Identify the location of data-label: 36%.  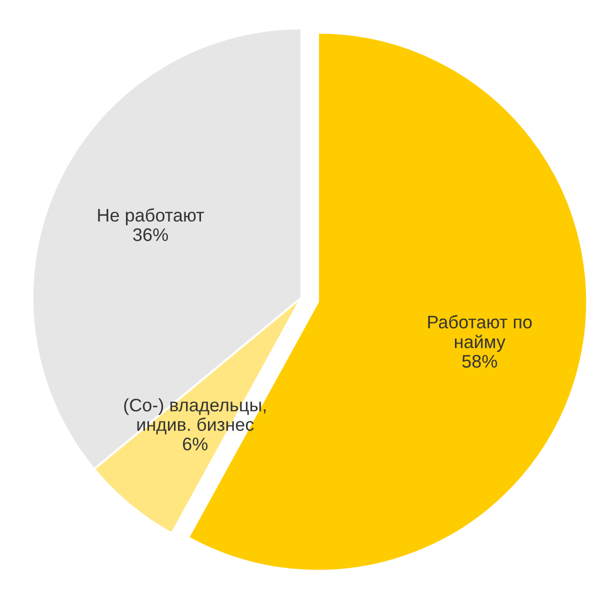
(150, 235).